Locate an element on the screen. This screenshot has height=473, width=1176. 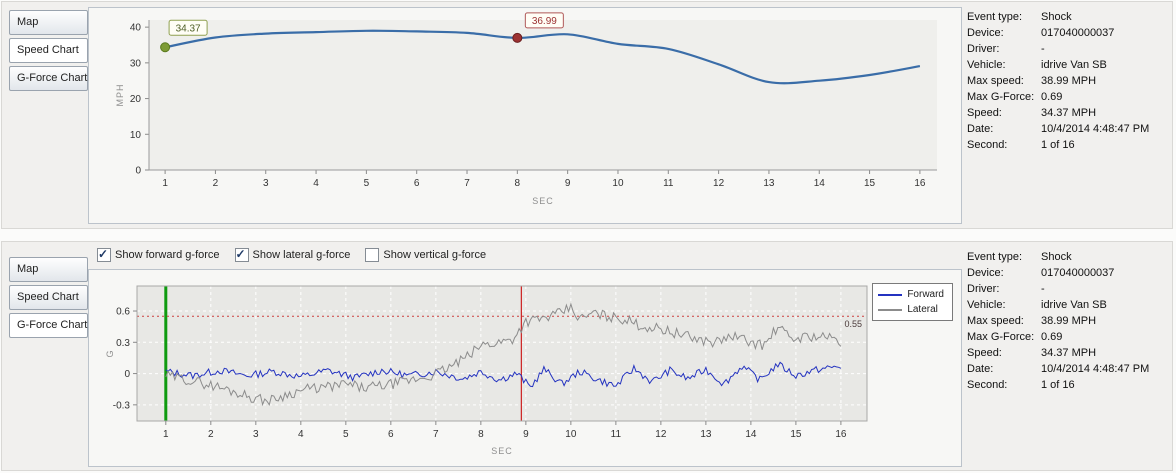
checkbox-show-forward-gforce: Show forward g-force is located at coordinates (158, 254).